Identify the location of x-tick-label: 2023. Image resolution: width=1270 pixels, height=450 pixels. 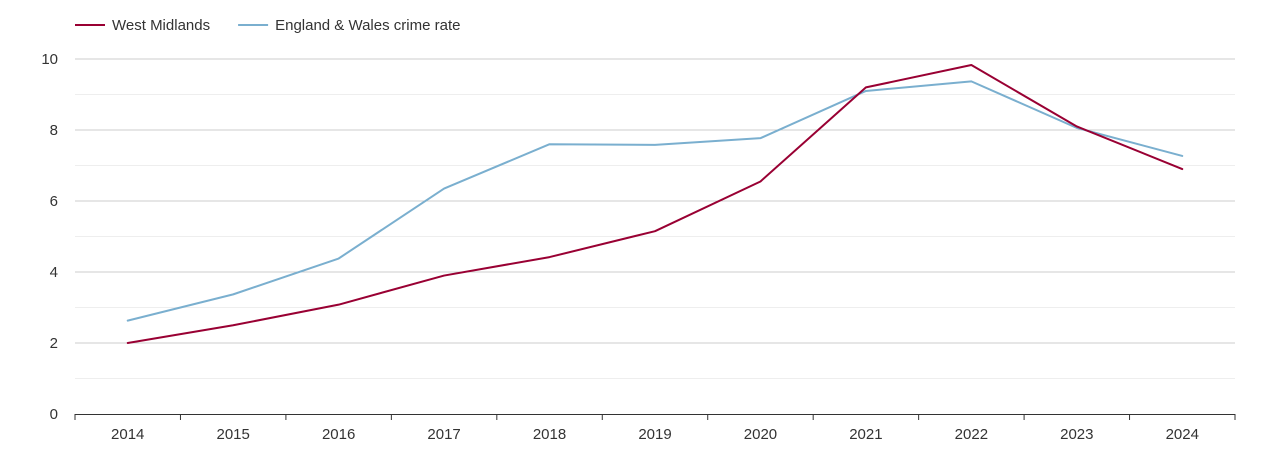
(1076, 434).